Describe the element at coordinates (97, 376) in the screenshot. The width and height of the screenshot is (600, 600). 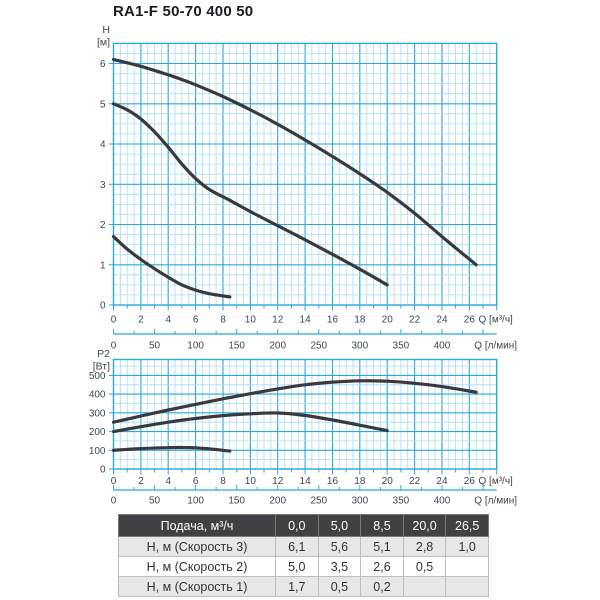
I see `axis-label: 500` at that location.